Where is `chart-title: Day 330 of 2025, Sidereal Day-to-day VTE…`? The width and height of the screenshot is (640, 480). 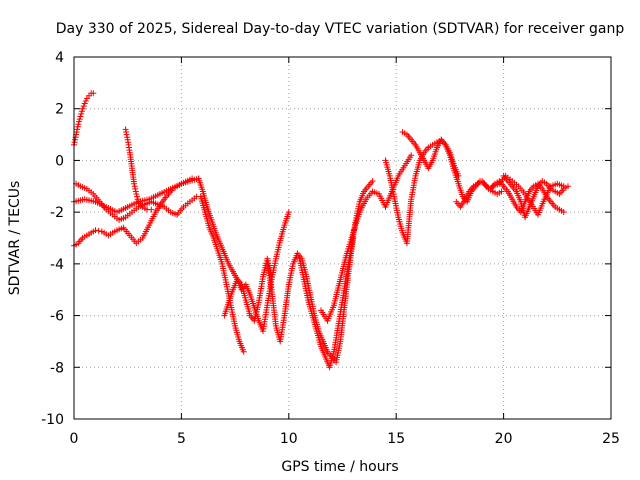 chart-title: Day 330 of 2025, Sidereal Day-to-day VTE… is located at coordinates (340, 29).